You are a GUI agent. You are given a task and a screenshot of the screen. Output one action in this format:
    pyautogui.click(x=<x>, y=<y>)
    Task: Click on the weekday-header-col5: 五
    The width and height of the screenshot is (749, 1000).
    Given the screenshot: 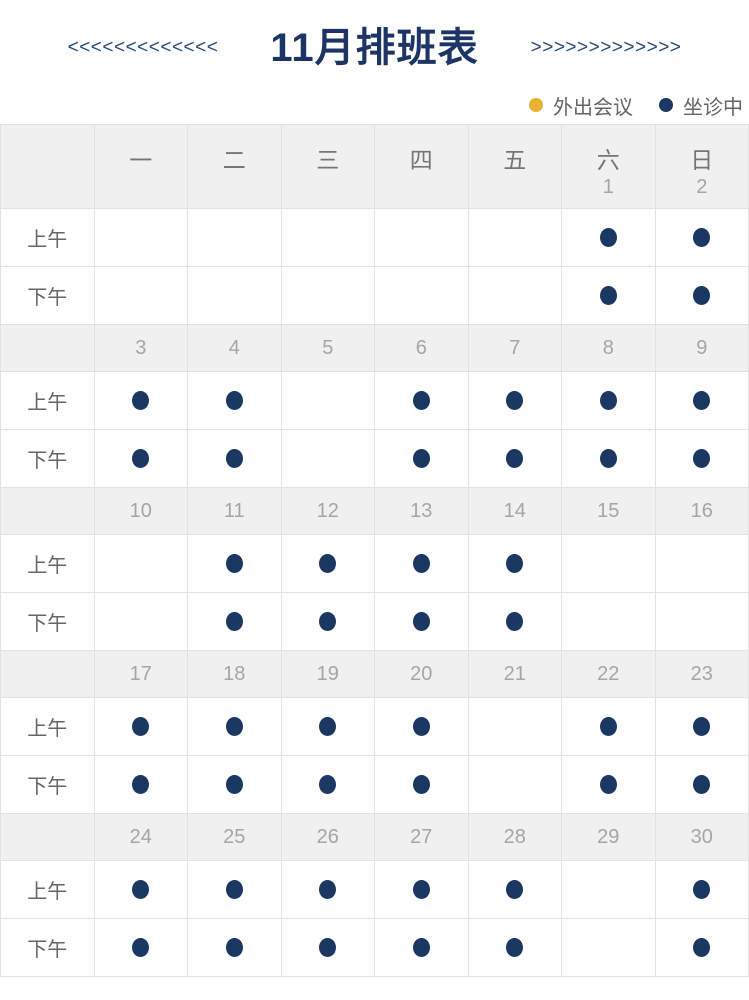 What is the action you would take?
    pyautogui.click(x=514, y=166)
    